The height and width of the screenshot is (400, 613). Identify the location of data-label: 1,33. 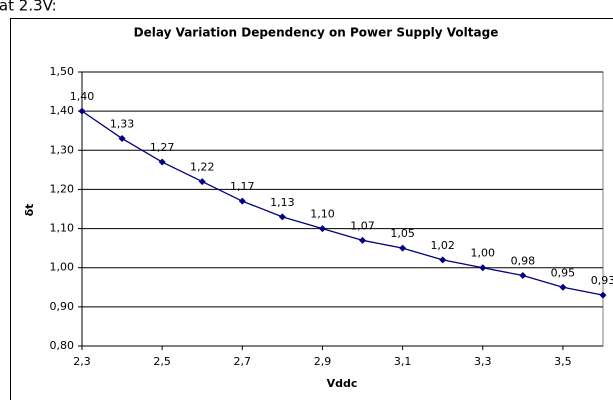
(122, 124).